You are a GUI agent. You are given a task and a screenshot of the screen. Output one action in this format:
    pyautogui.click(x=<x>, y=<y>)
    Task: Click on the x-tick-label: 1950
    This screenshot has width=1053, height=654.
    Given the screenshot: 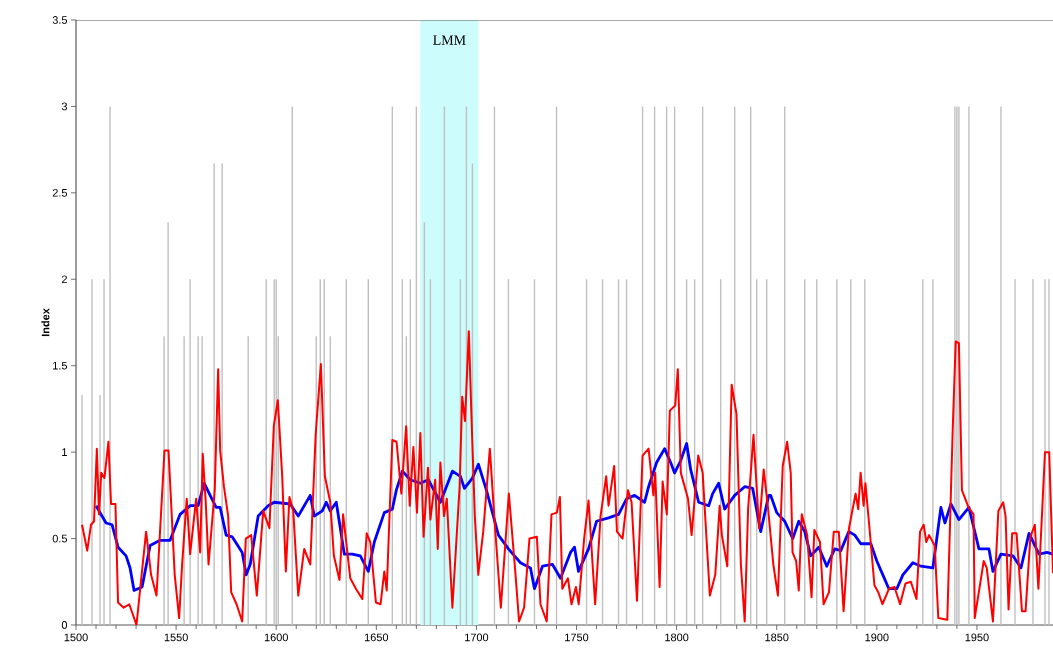 What is the action you would take?
    pyautogui.click(x=977, y=637)
    